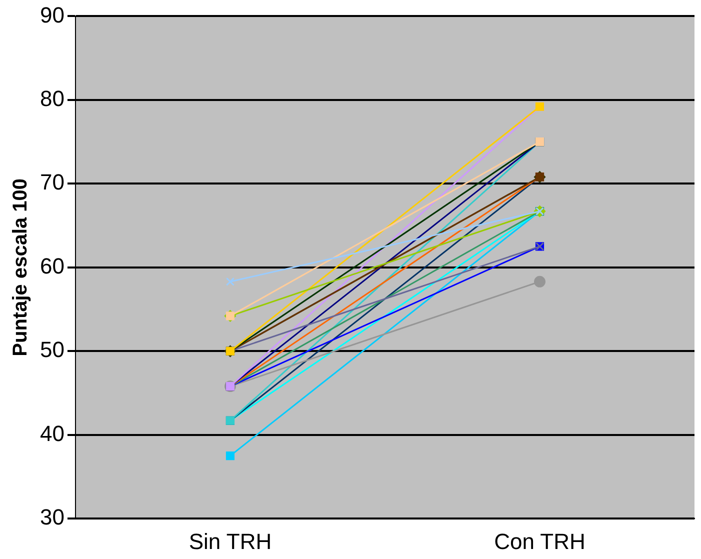 The width and height of the screenshot is (701, 559). Describe the element at coordinates (52, 15) in the screenshot. I see `y-tick-label: 90` at that location.